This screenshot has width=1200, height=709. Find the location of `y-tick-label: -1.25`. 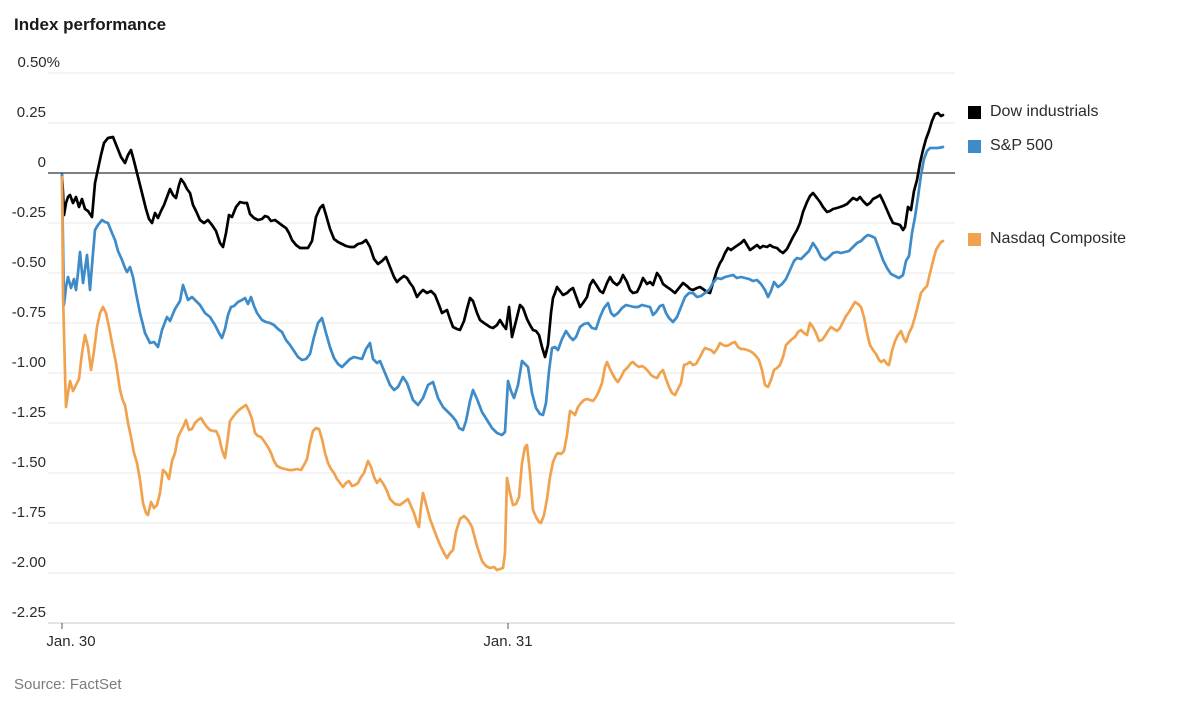

y-tick-label: -1.25 is located at coordinates (29, 412).